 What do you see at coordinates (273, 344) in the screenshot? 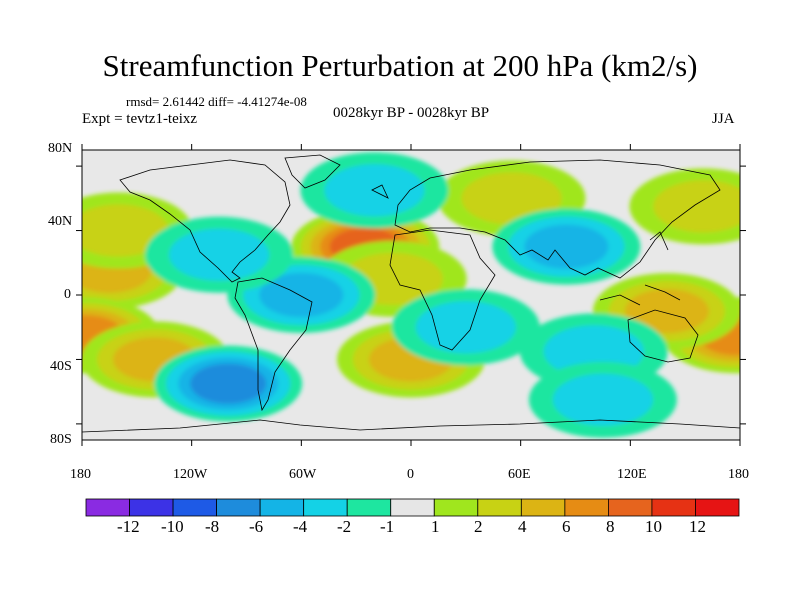
I see `coast-south-america` at bounding box center [273, 344].